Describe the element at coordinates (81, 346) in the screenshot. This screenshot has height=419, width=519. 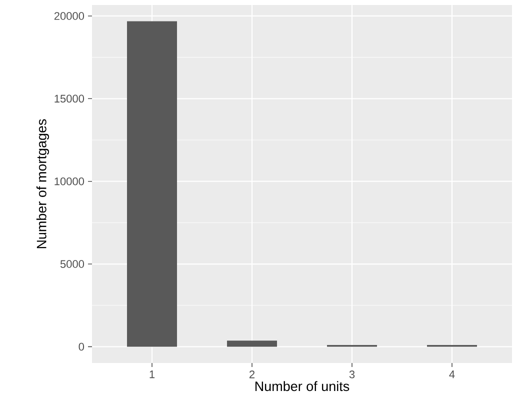
I see `y-tick-label: 0` at that location.